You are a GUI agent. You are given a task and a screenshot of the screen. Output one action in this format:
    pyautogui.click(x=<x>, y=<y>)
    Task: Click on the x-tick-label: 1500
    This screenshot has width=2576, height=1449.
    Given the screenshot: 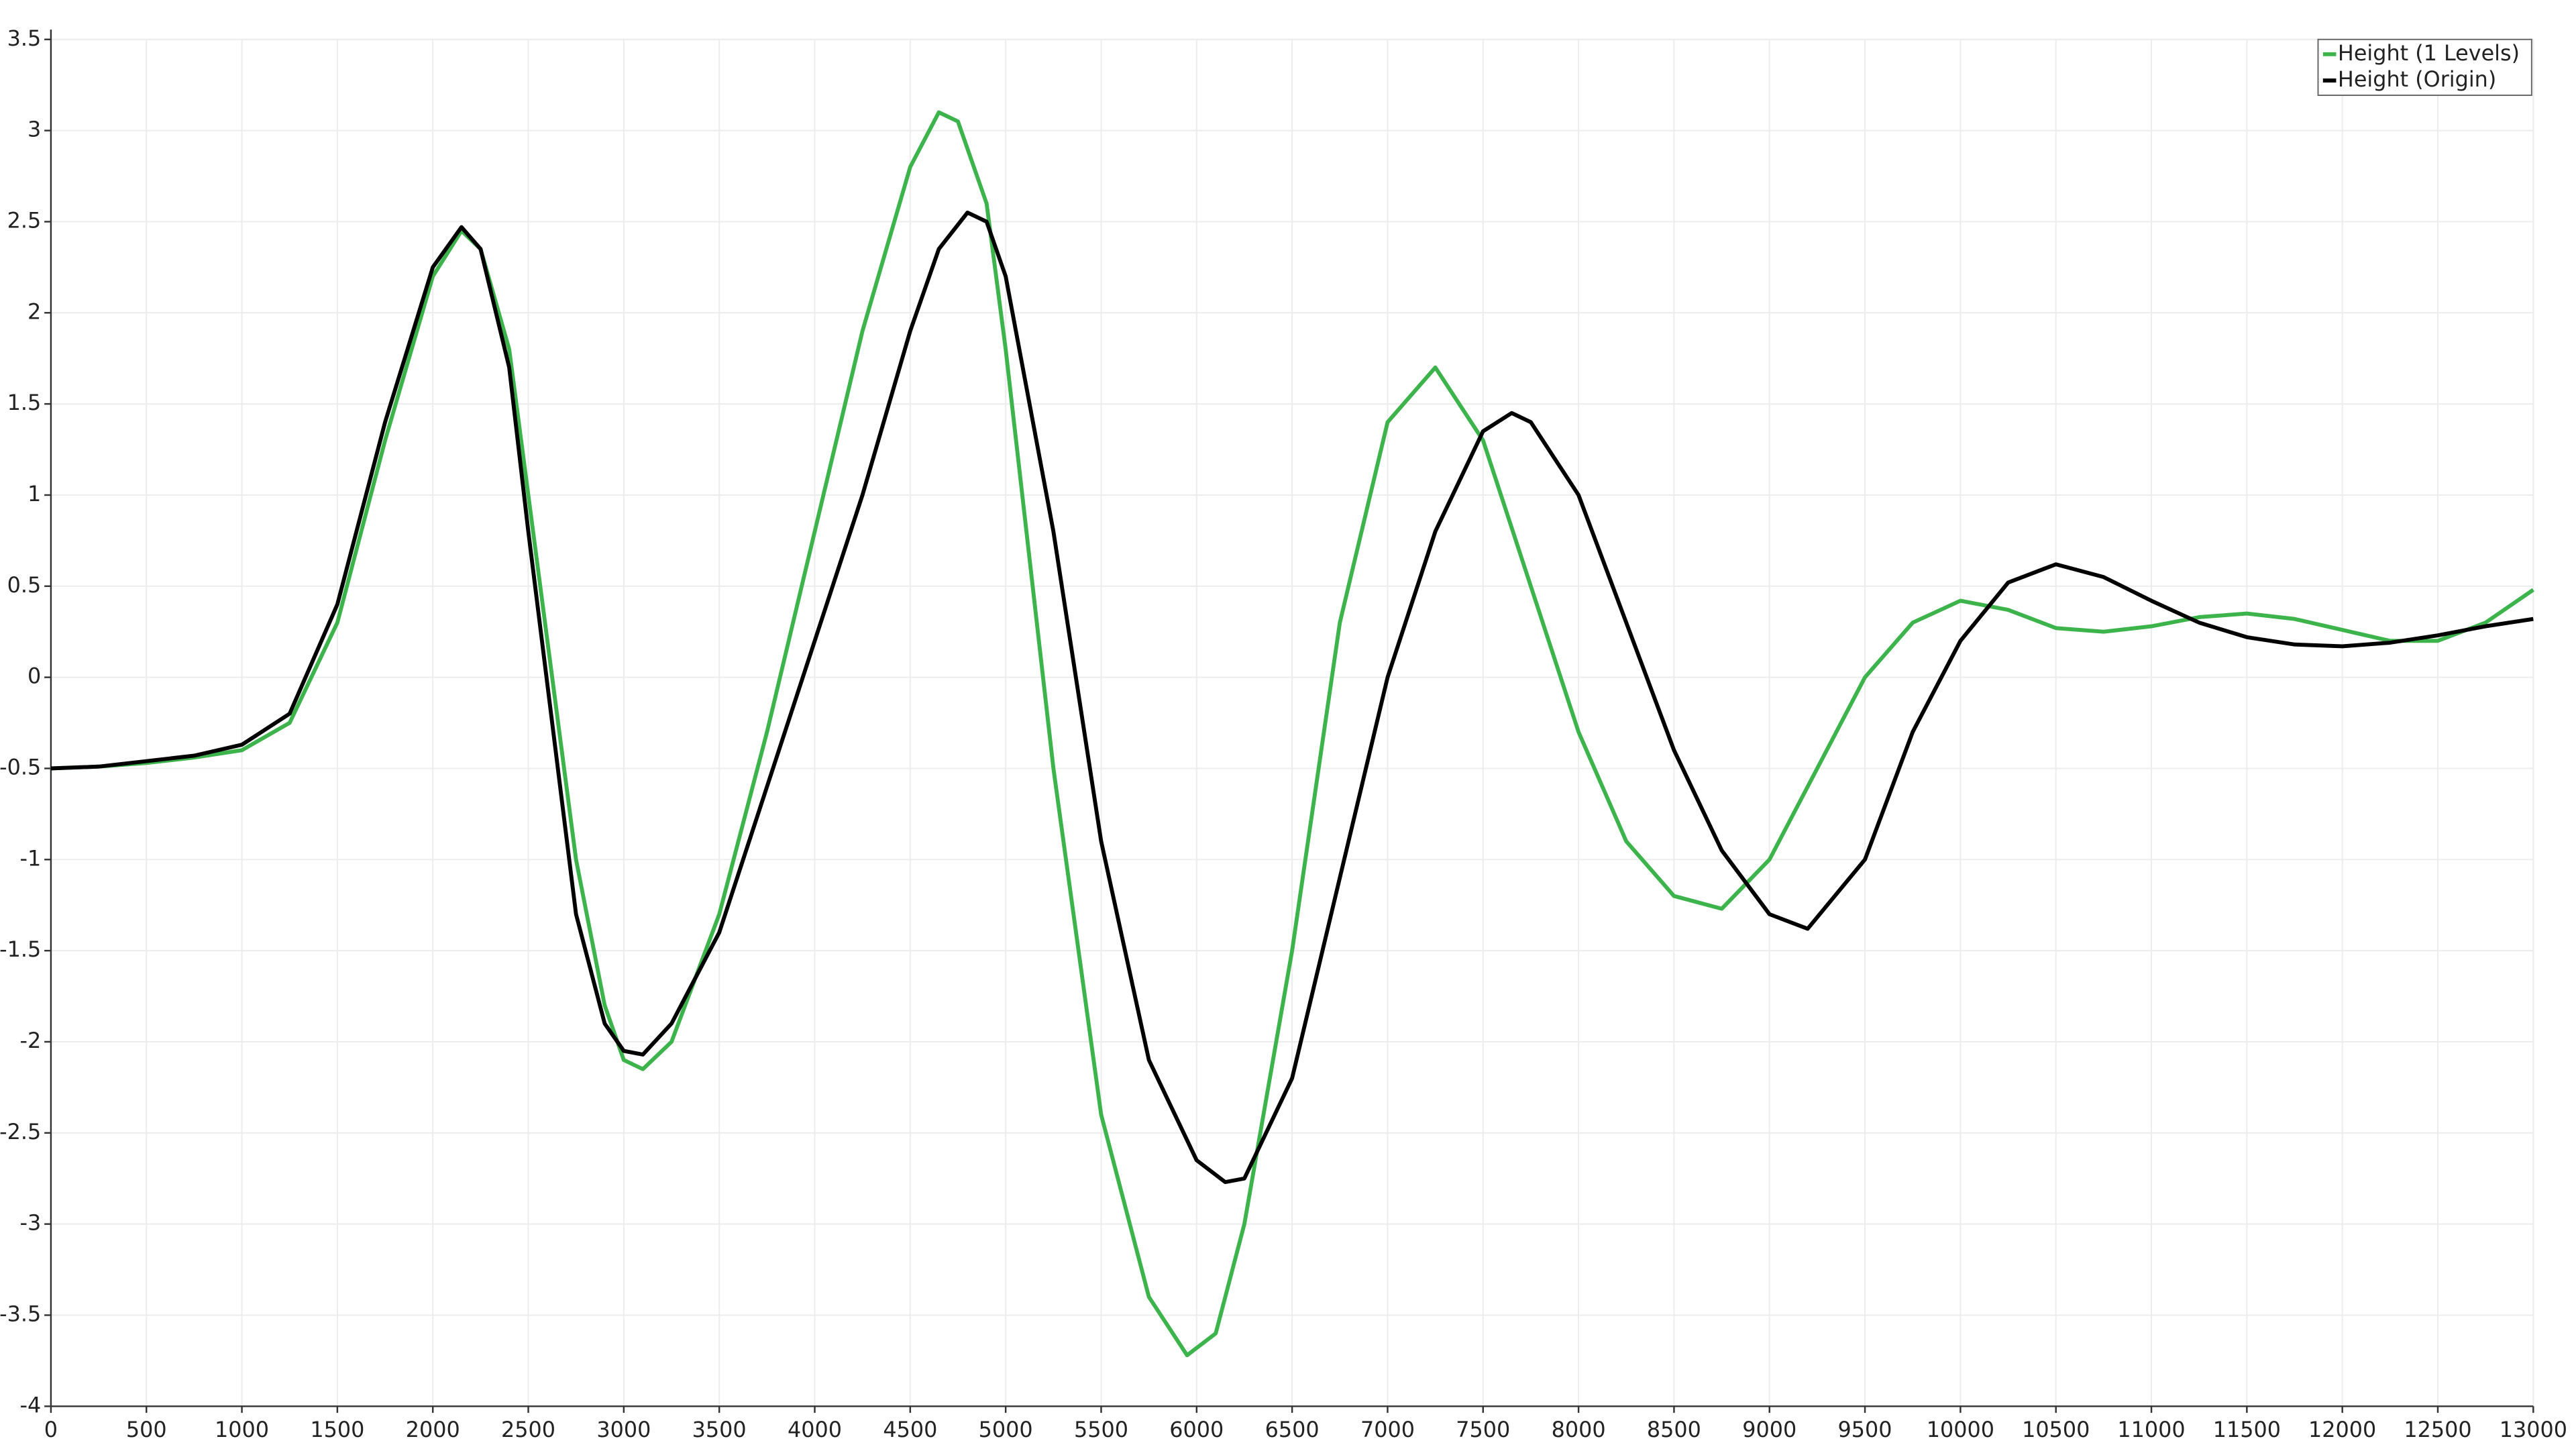 What is the action you would take?
    pyautogui.click(x=337, y=1429)
    